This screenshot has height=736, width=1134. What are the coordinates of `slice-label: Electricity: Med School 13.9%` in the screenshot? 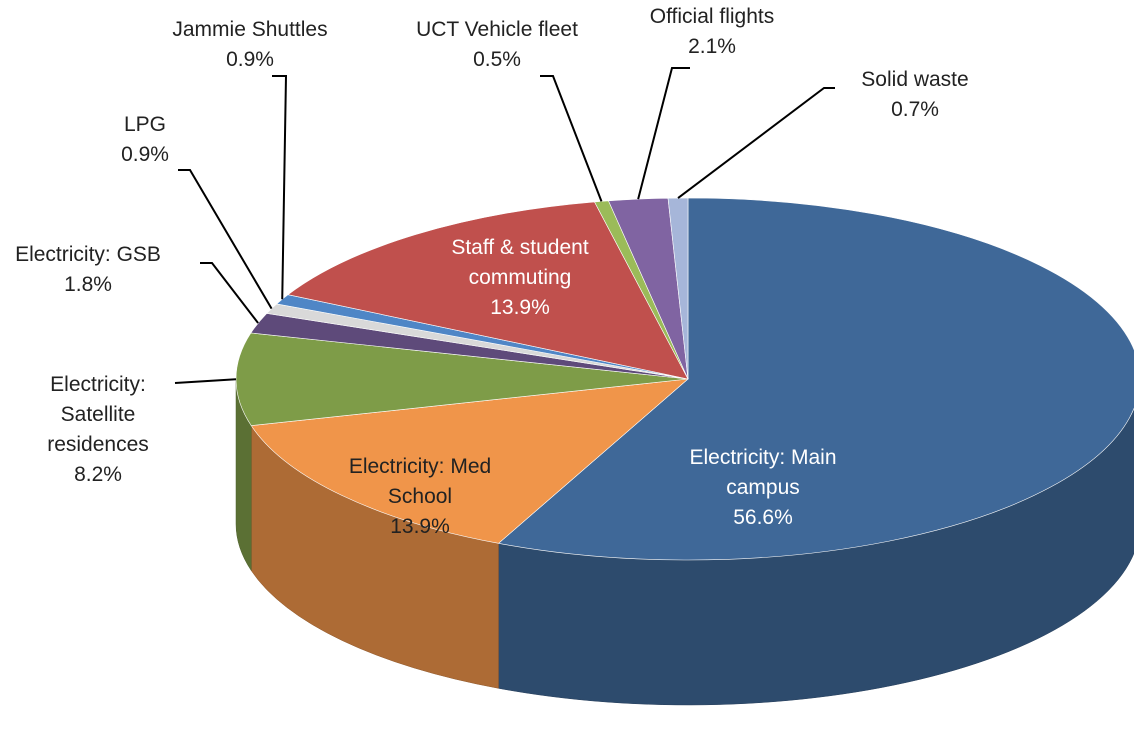 It's located at (420, 497).